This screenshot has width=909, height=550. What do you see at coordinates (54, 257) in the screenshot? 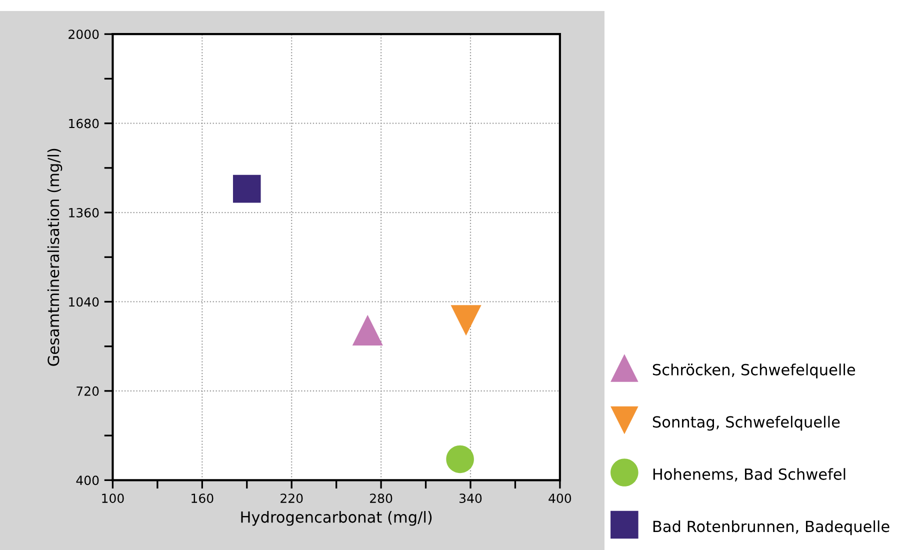
I see `y-axis-title: Gesamtmineralisation (mg/l)` at bounding box center [54, 257].